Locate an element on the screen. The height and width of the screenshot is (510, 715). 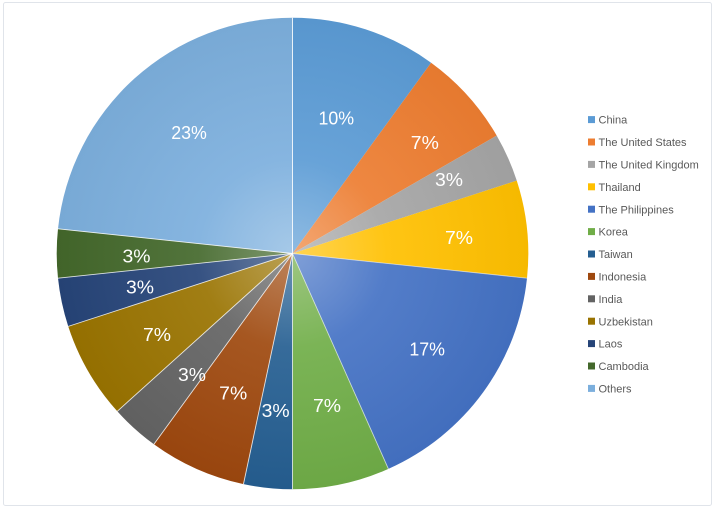
svg-text: Uzbekistan is located at coordinates (626, 322).